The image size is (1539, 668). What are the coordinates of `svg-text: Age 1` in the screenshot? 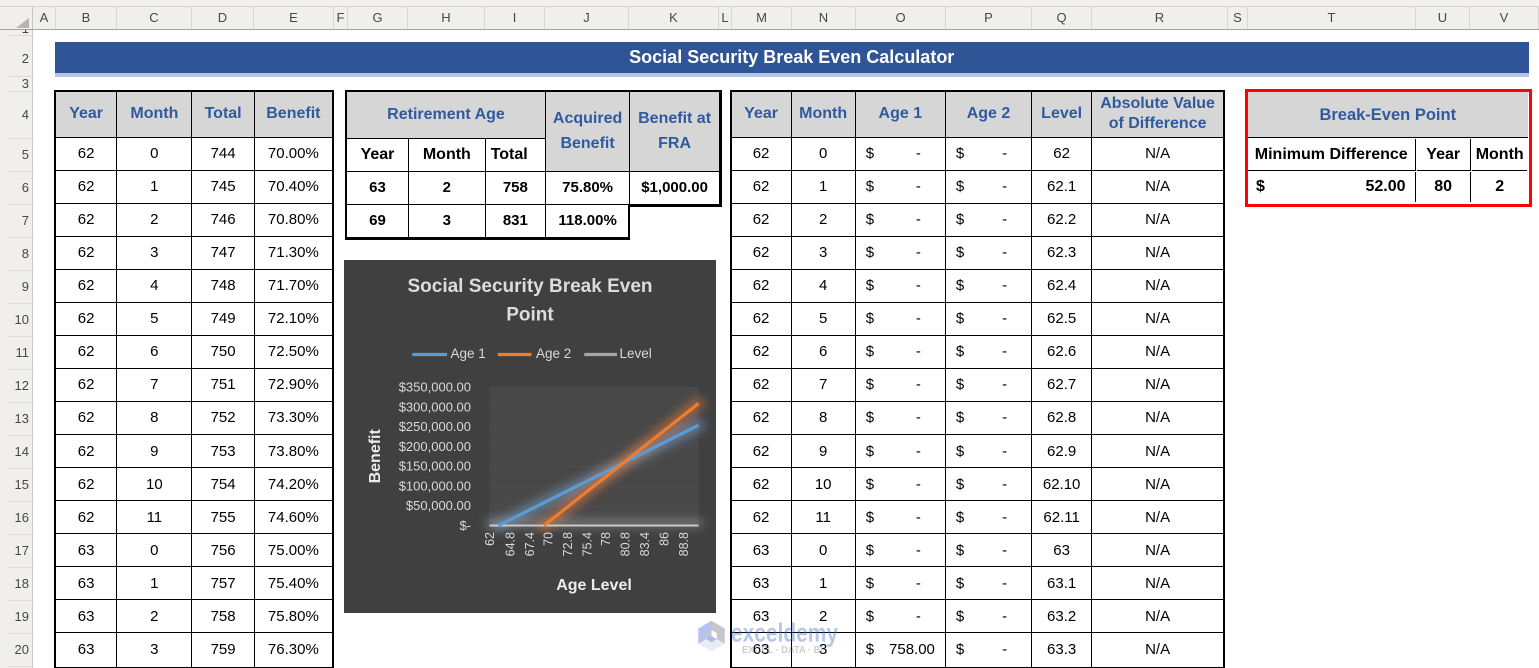 It's located at (467, 353).